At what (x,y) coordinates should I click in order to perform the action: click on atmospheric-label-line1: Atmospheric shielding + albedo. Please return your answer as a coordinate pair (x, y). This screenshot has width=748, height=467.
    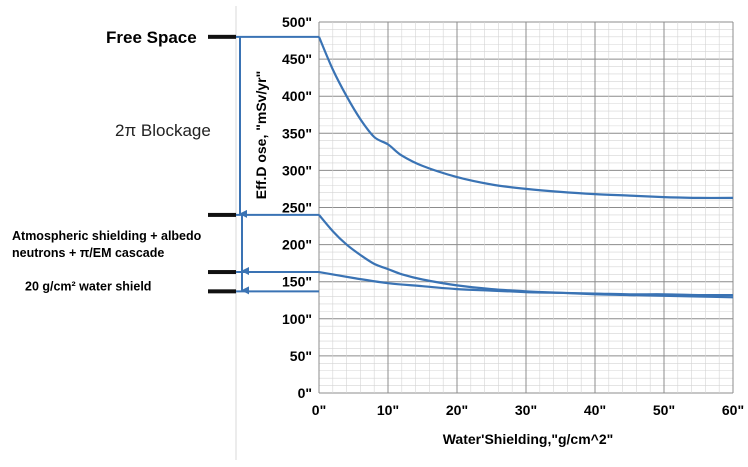
    Looking at the image, I should click on (107, 236).